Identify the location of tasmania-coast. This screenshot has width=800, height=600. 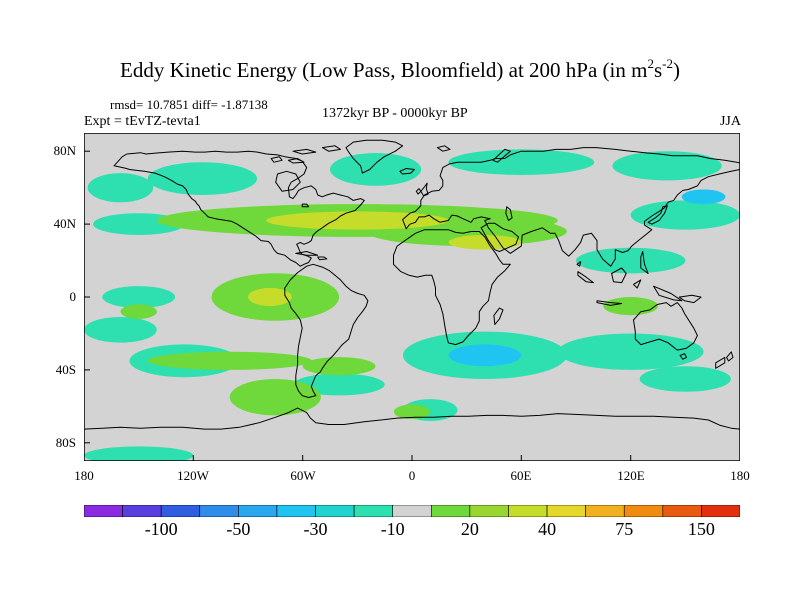
(683, 356).